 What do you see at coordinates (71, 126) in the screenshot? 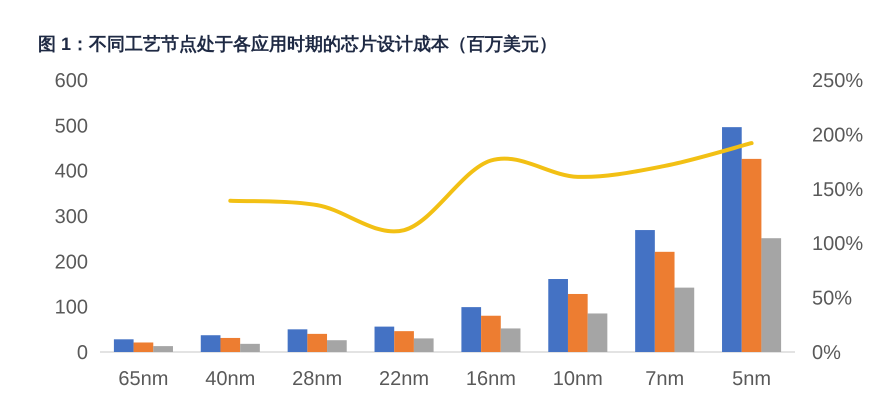
I see `y-tick-label: 500` at bounding box center [71, 126].